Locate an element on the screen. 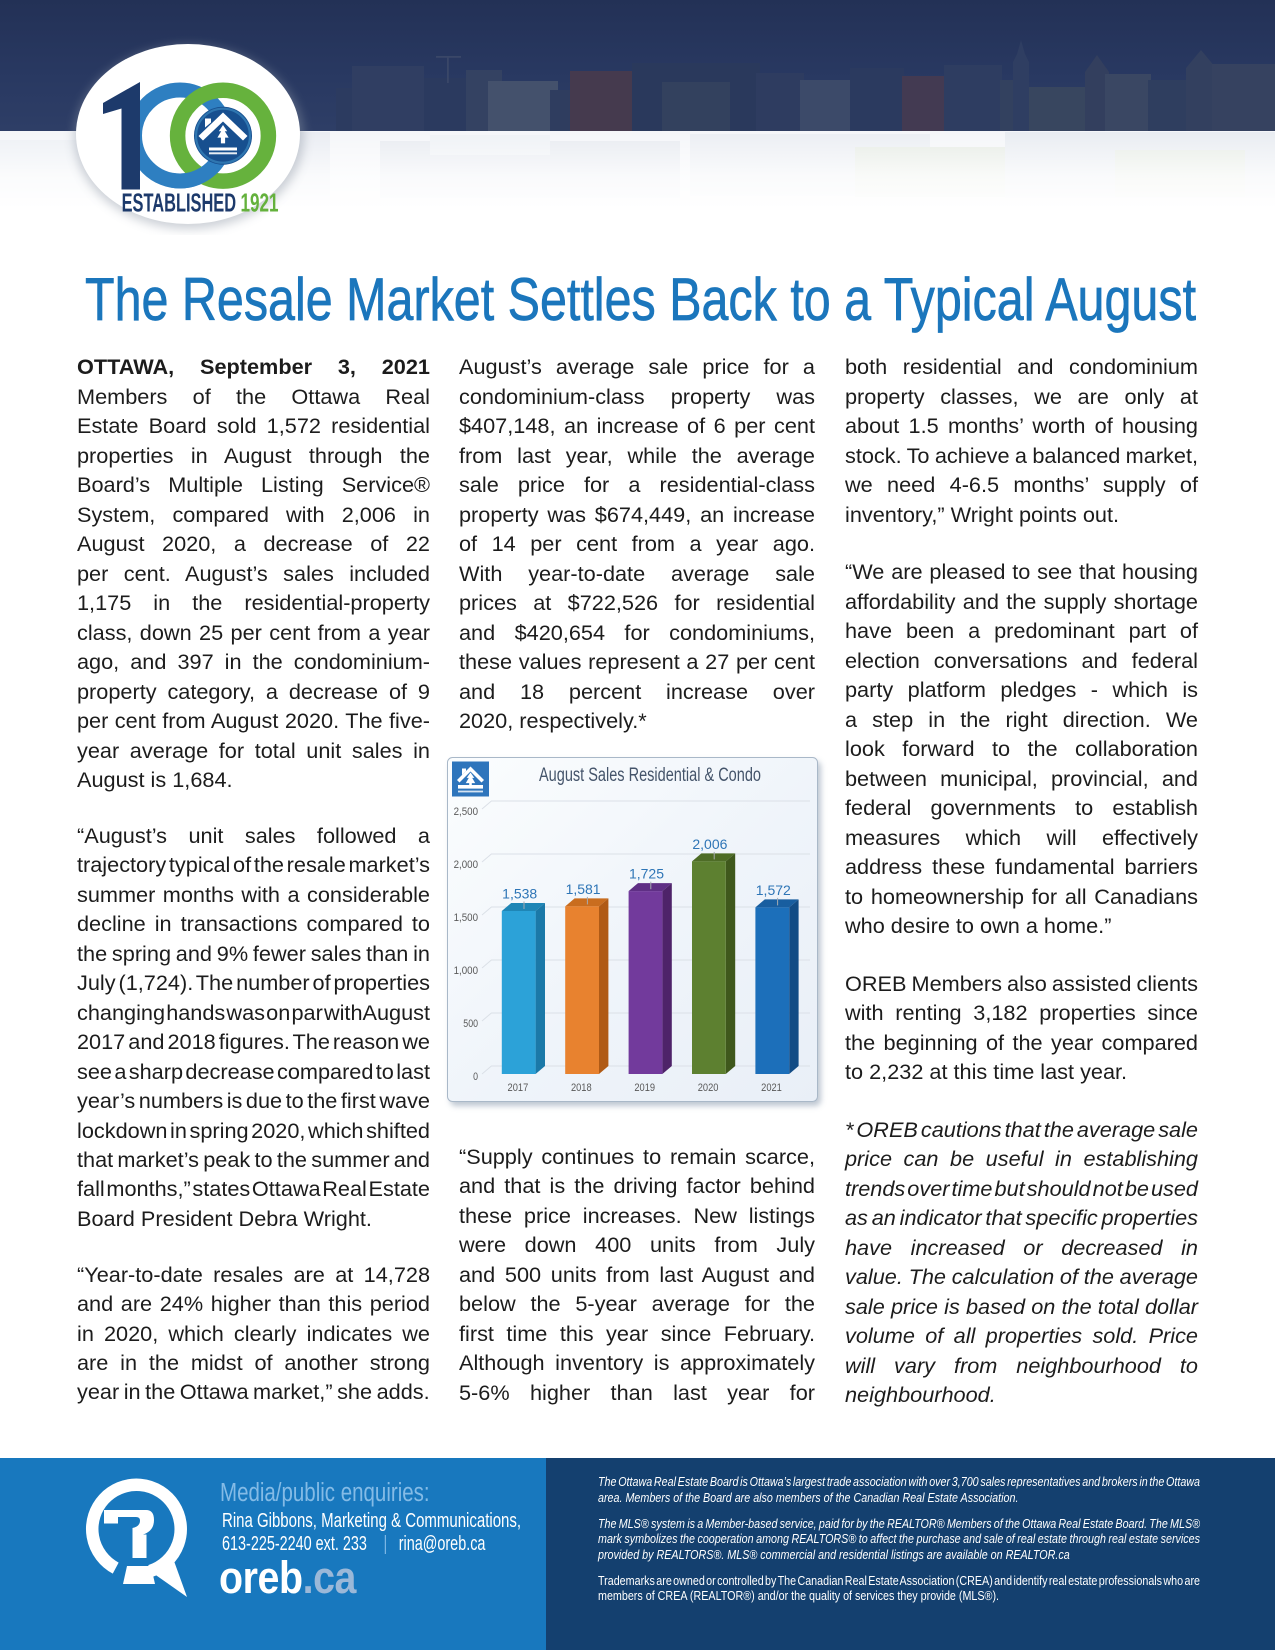 This screenshot has height=1650, width=1275. svg-text: ESTABLISHED is located at coordinates (179, 204).